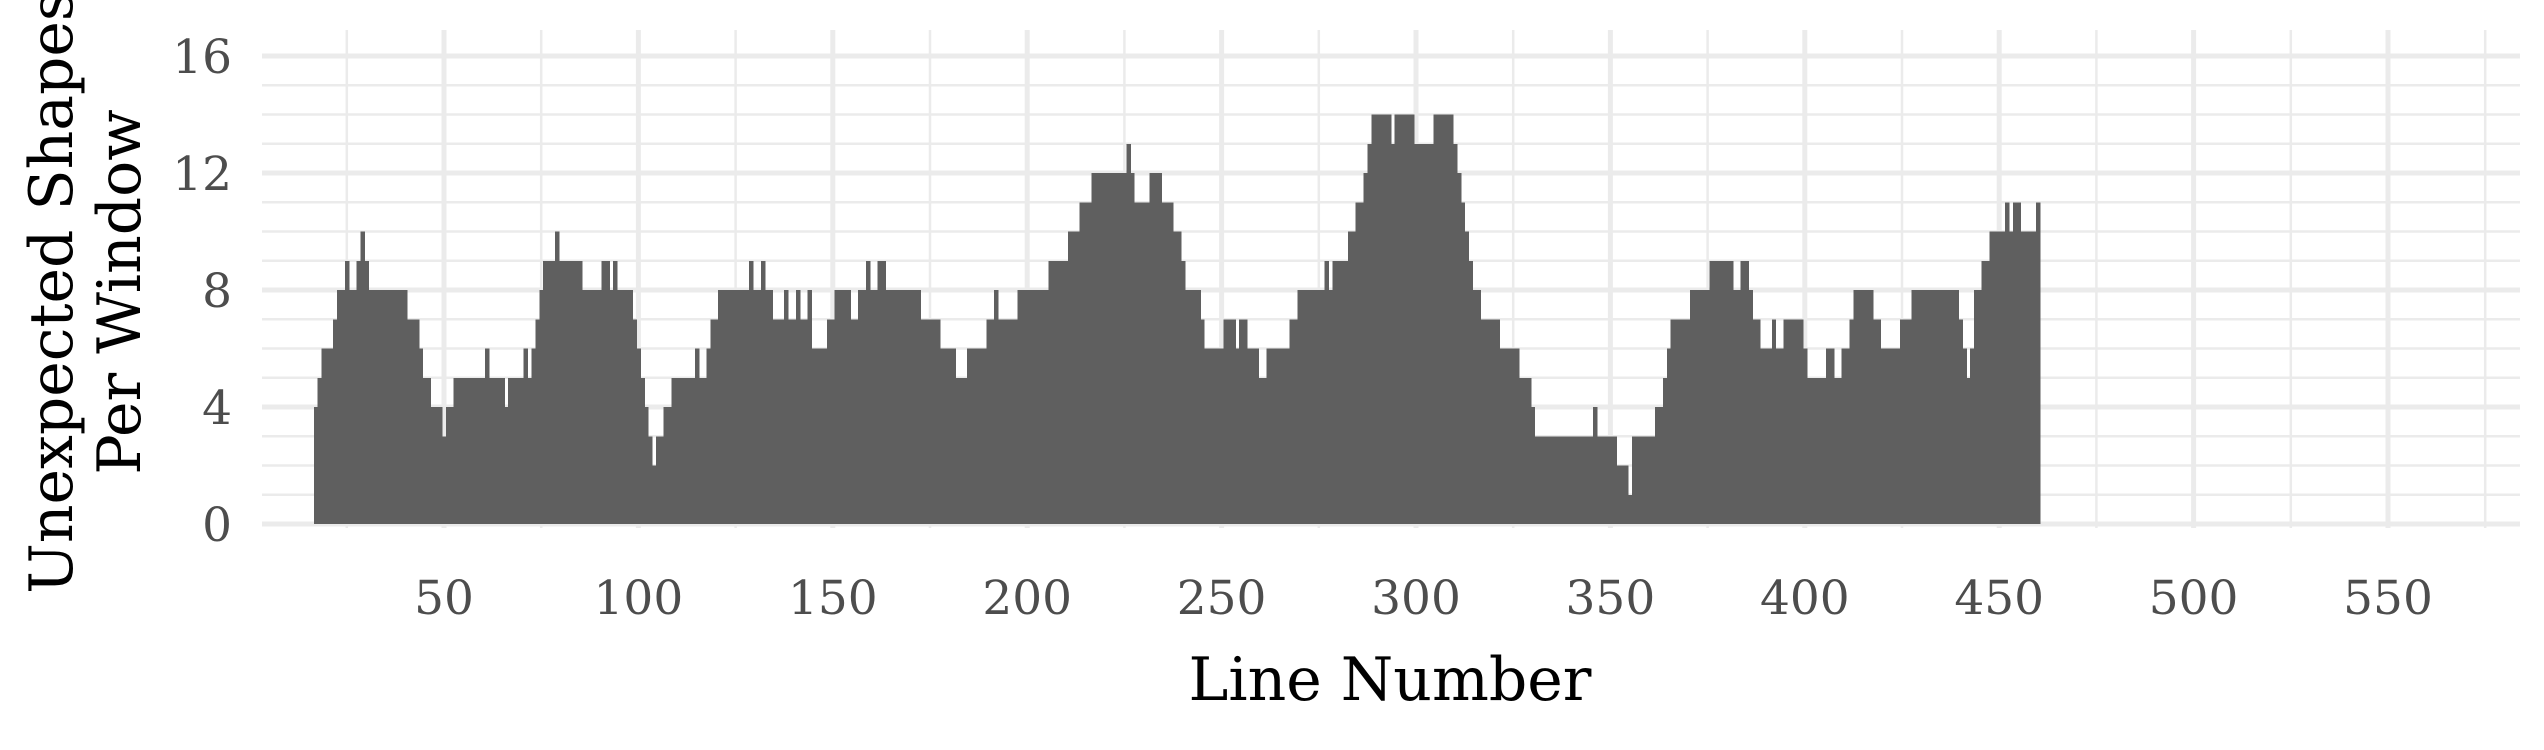 The width and height of the screenshot is (2544, 750). I want to click on x-tick-label: 550, so click(2388, 598).